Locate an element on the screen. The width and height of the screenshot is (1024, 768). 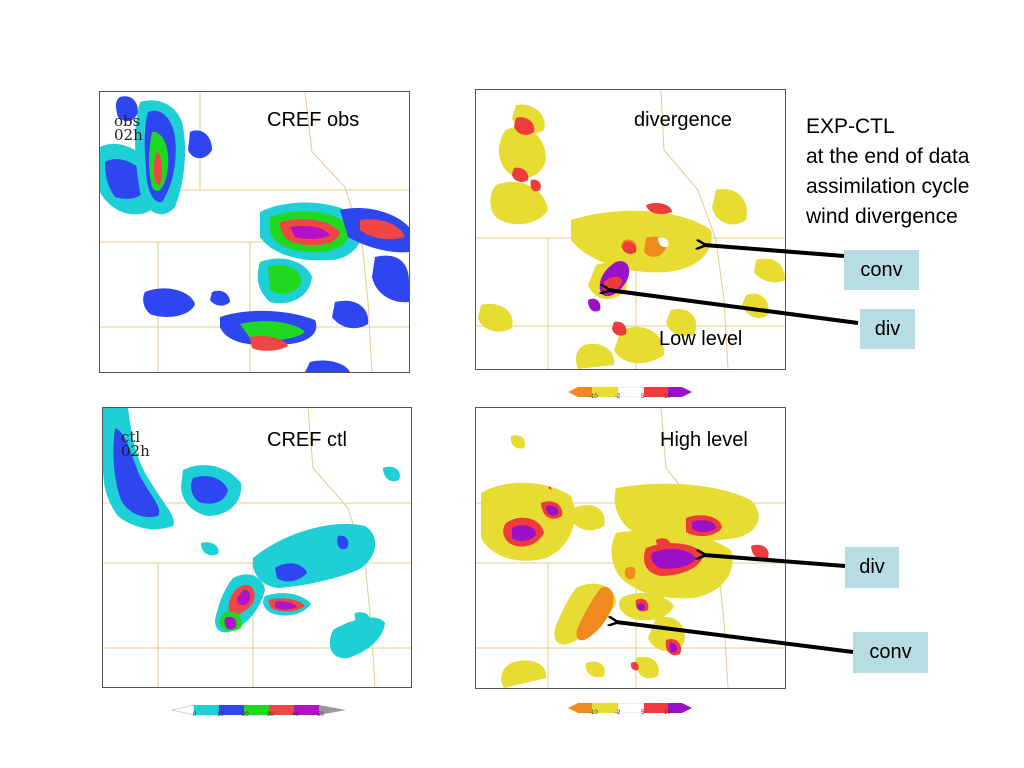
caption-line: wind divergence is located at coordinates (882, 216).